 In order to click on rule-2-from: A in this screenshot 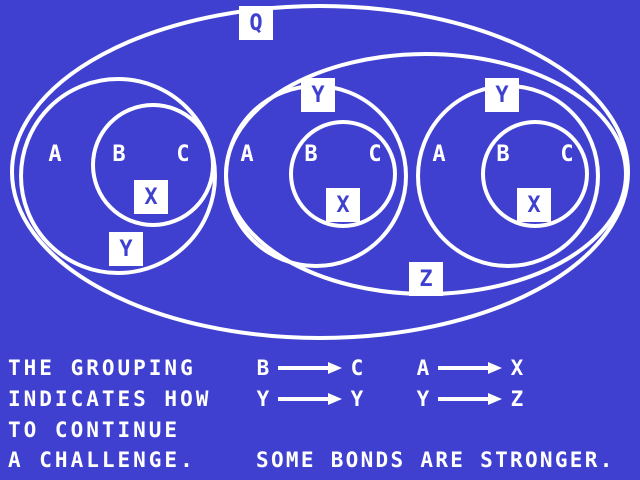, I will do `click(423, 368)`.